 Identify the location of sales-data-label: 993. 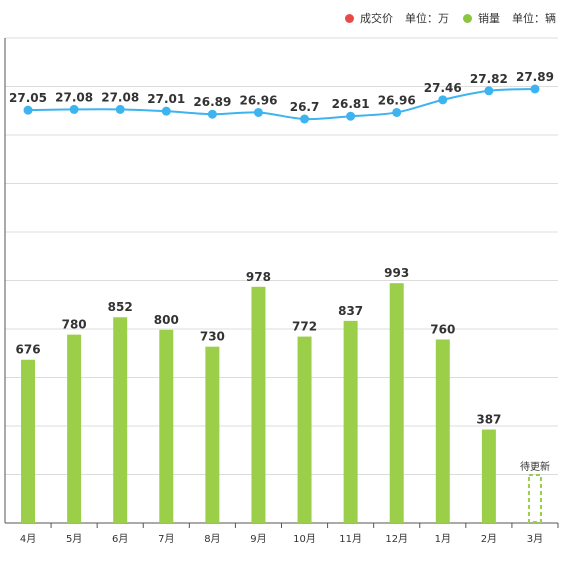
(396, 273).